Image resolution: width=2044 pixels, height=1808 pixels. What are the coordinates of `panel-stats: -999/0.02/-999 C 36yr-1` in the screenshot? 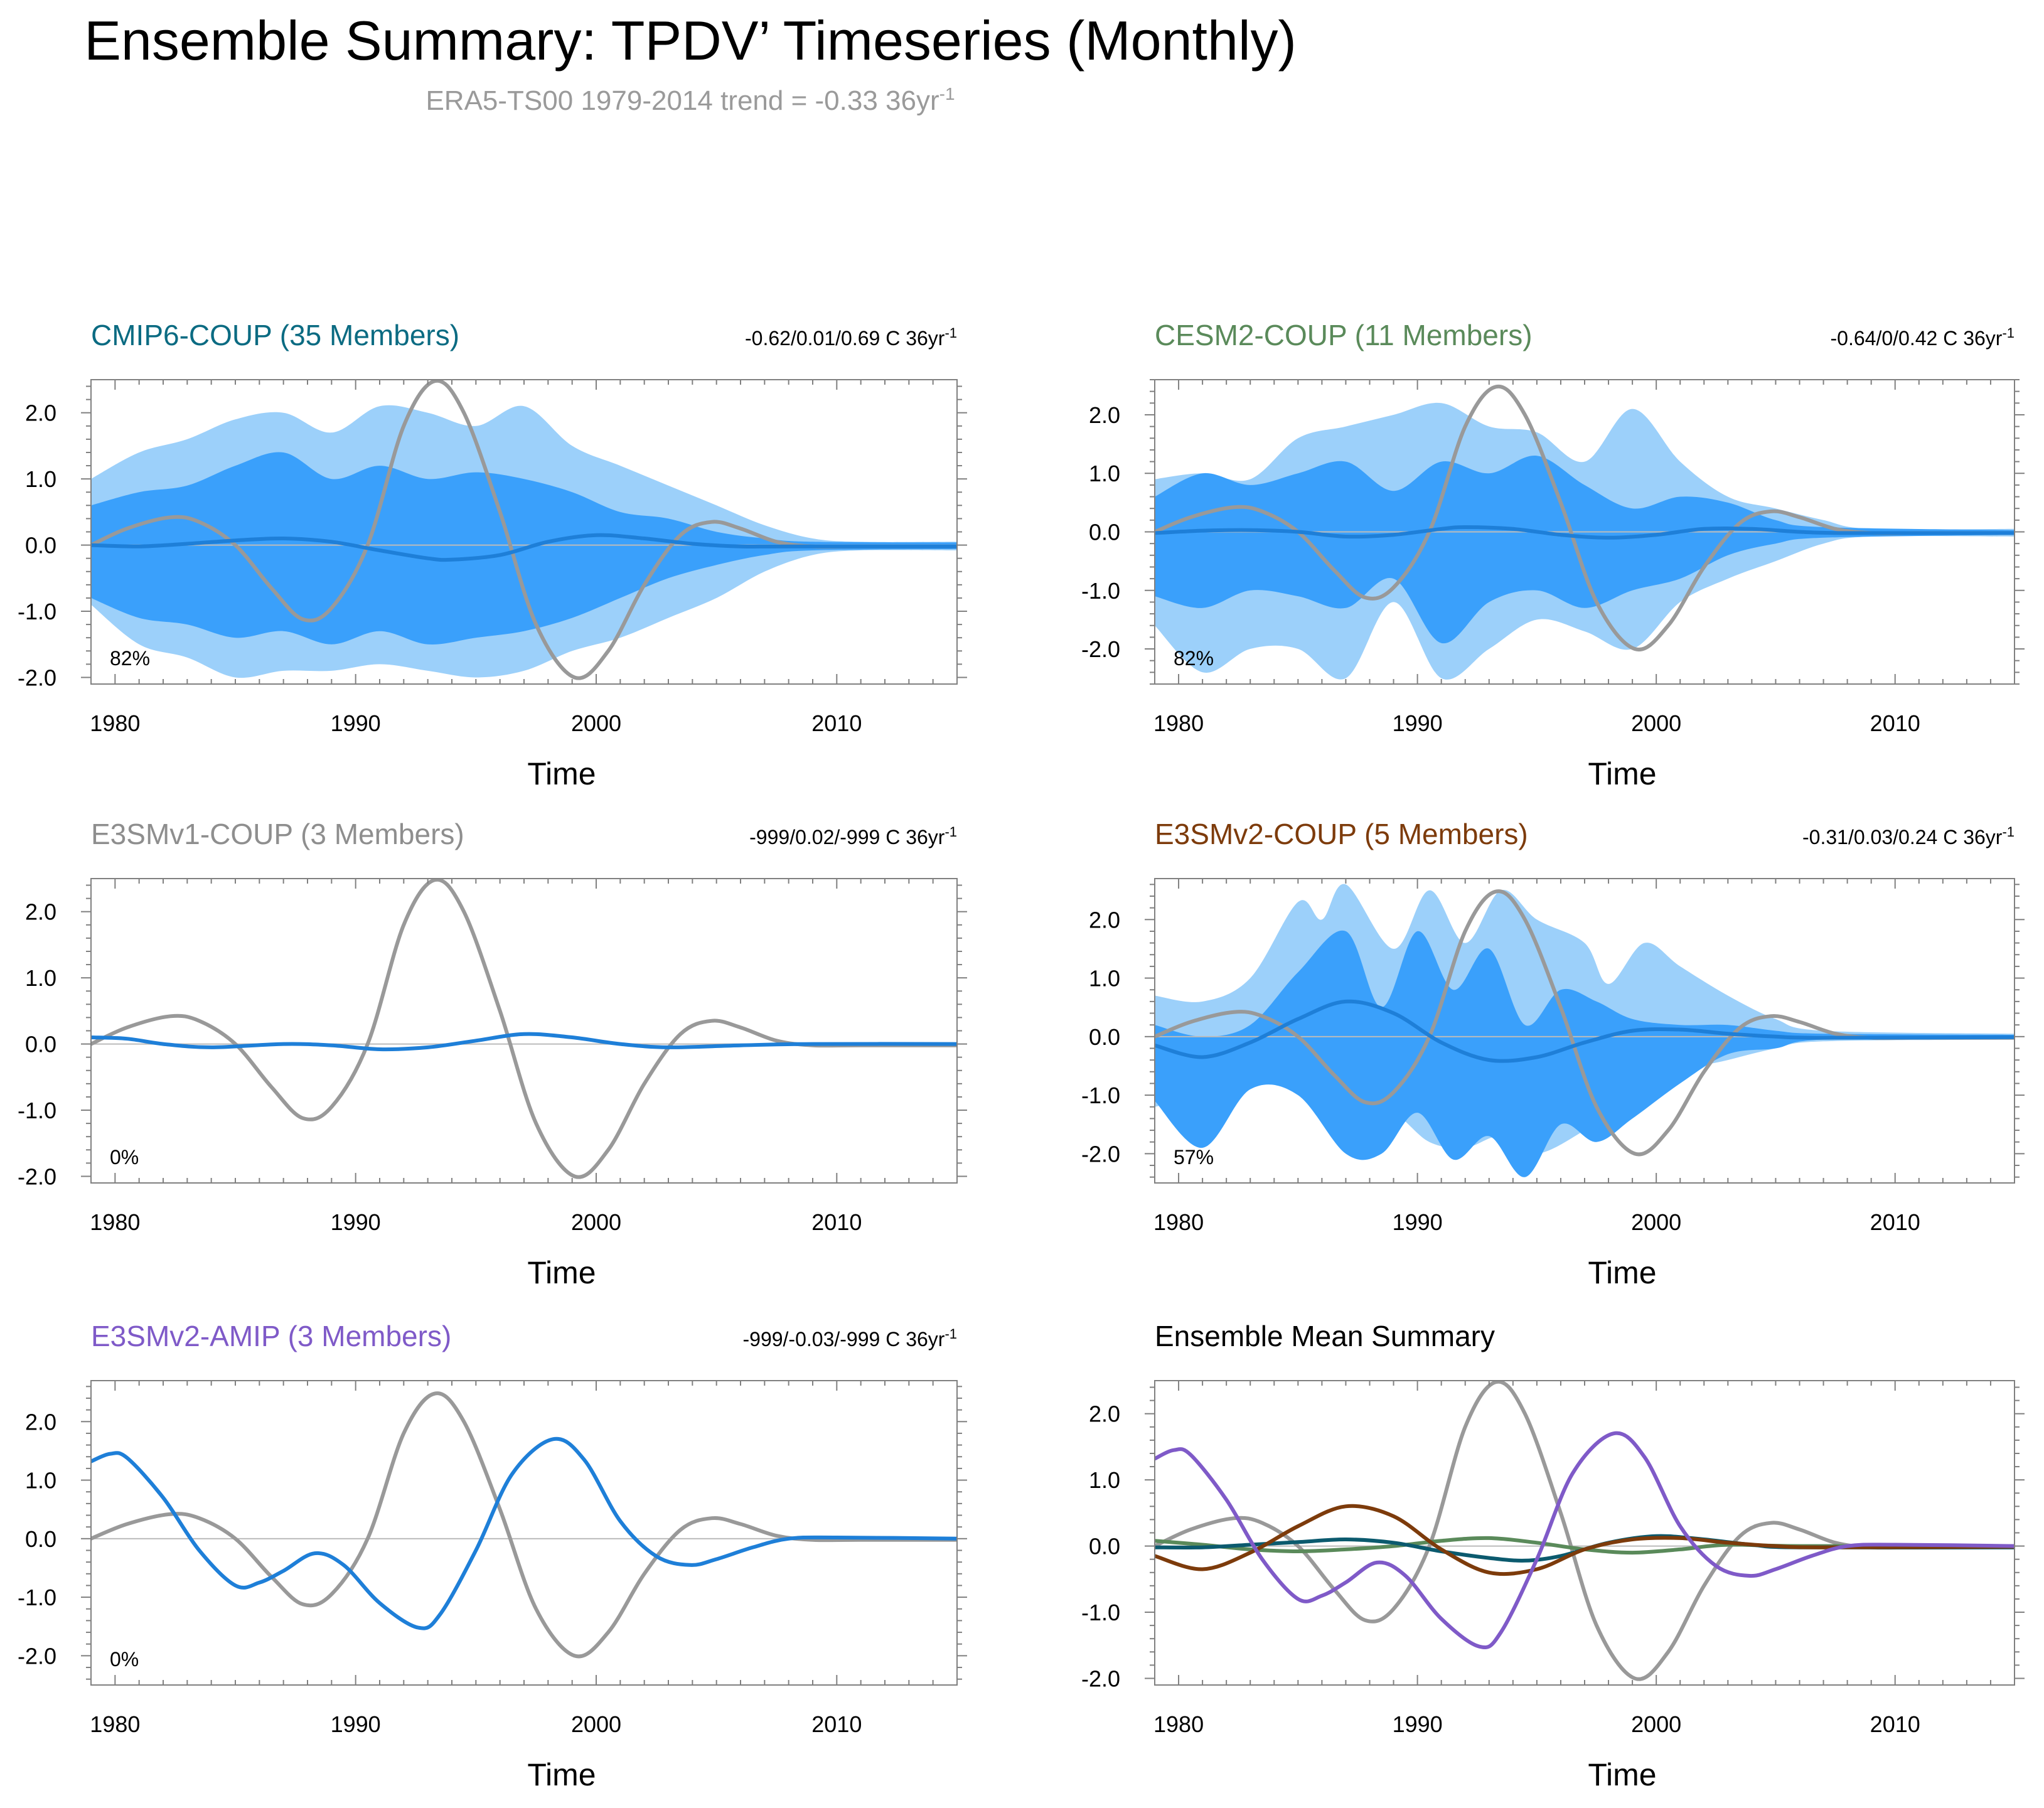 It's located at (853, 836).